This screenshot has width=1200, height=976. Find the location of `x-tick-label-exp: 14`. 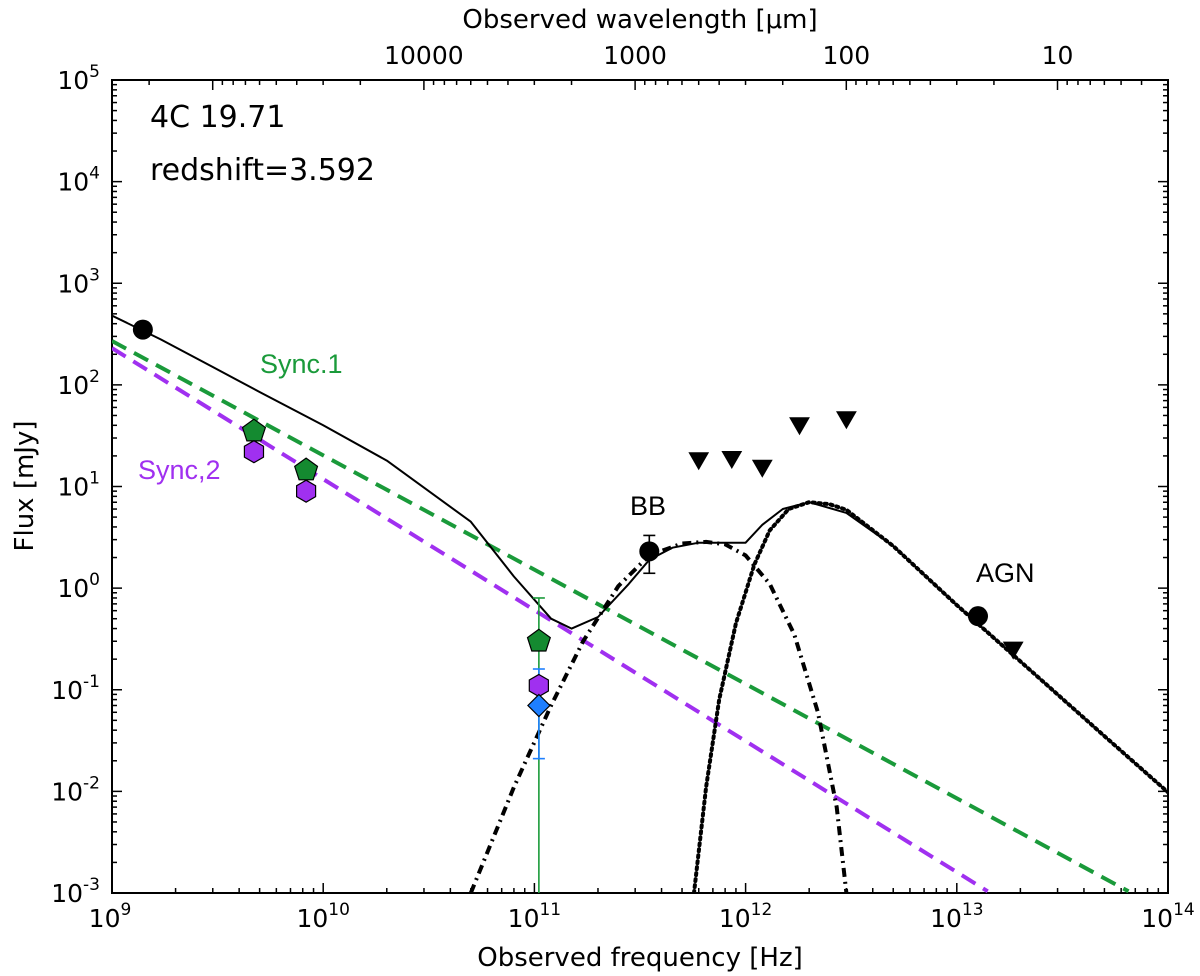

x-tick-label-exp: 14 is located at coordinates (1184, 910).